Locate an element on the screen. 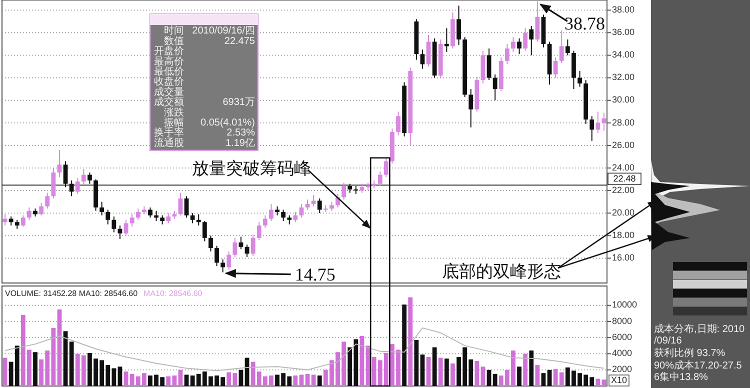 This screenshot has width=750, height=388. y-tick-label: 8000 is located at coordinates (622, 321).